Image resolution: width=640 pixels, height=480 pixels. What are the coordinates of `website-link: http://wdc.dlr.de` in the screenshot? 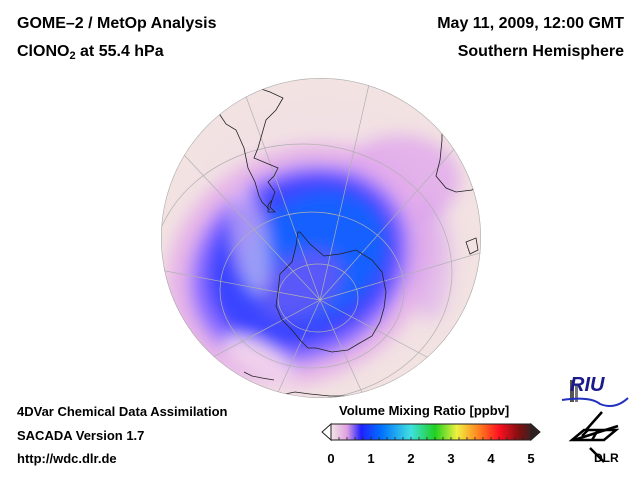 It's located at (67, 458).